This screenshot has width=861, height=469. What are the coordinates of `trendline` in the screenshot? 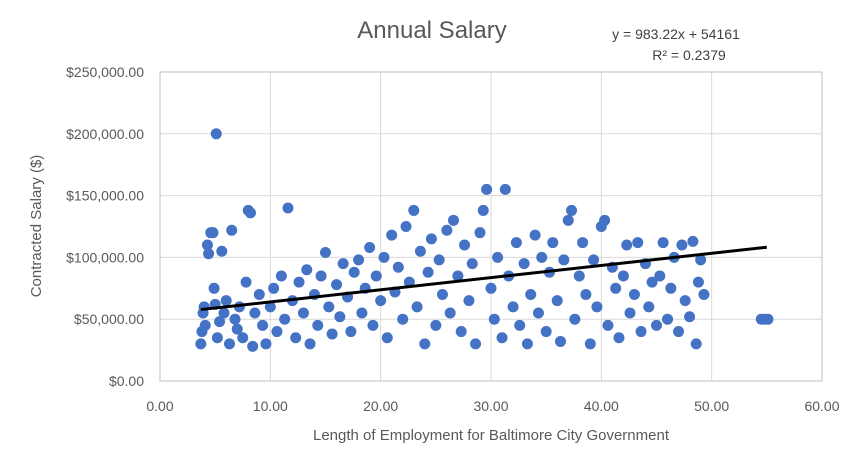 It's located at (483, 278).